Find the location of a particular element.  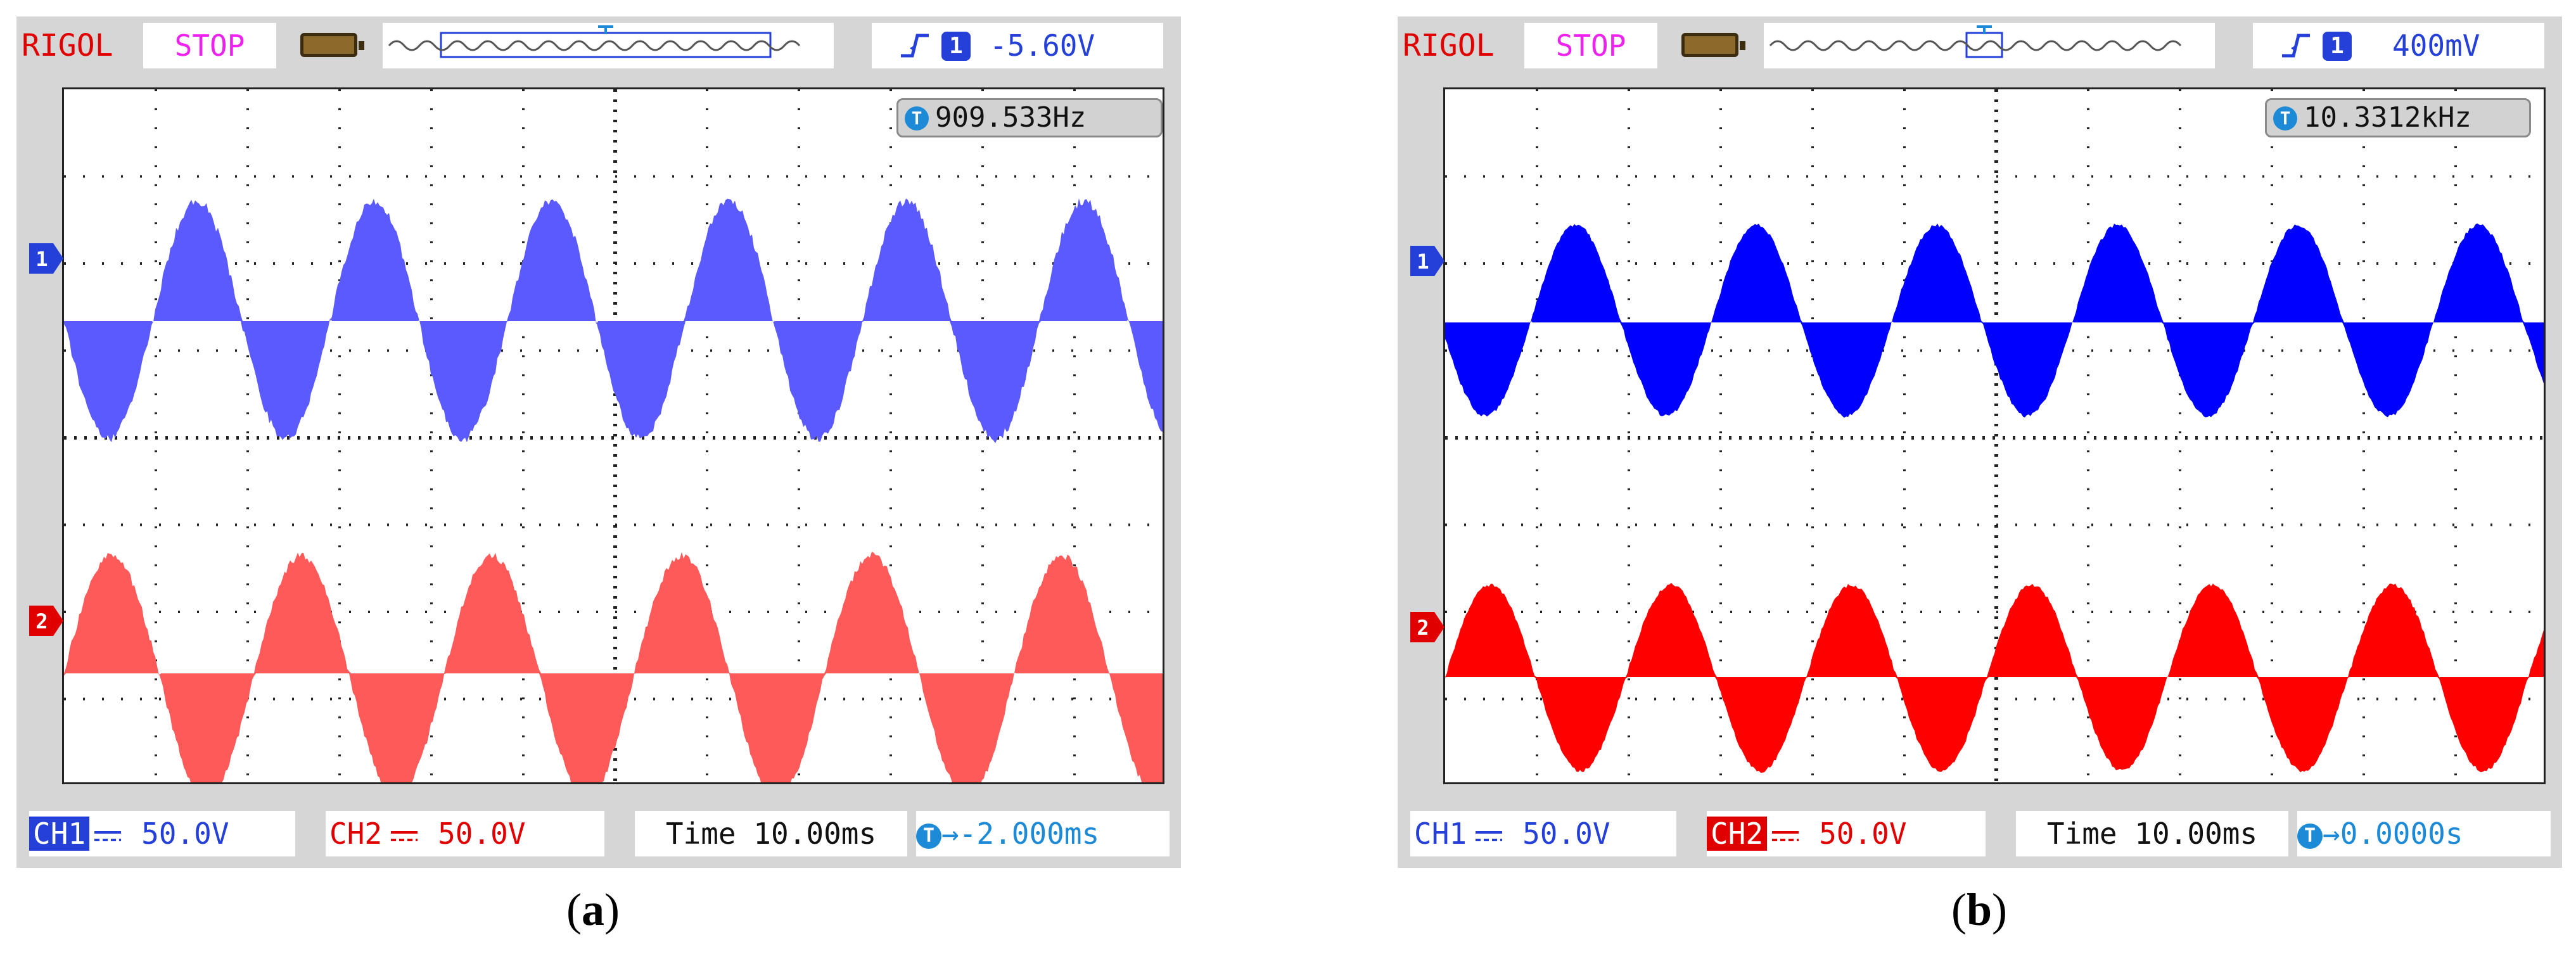

caption-a: (a) is located at coordinates (593, 910).